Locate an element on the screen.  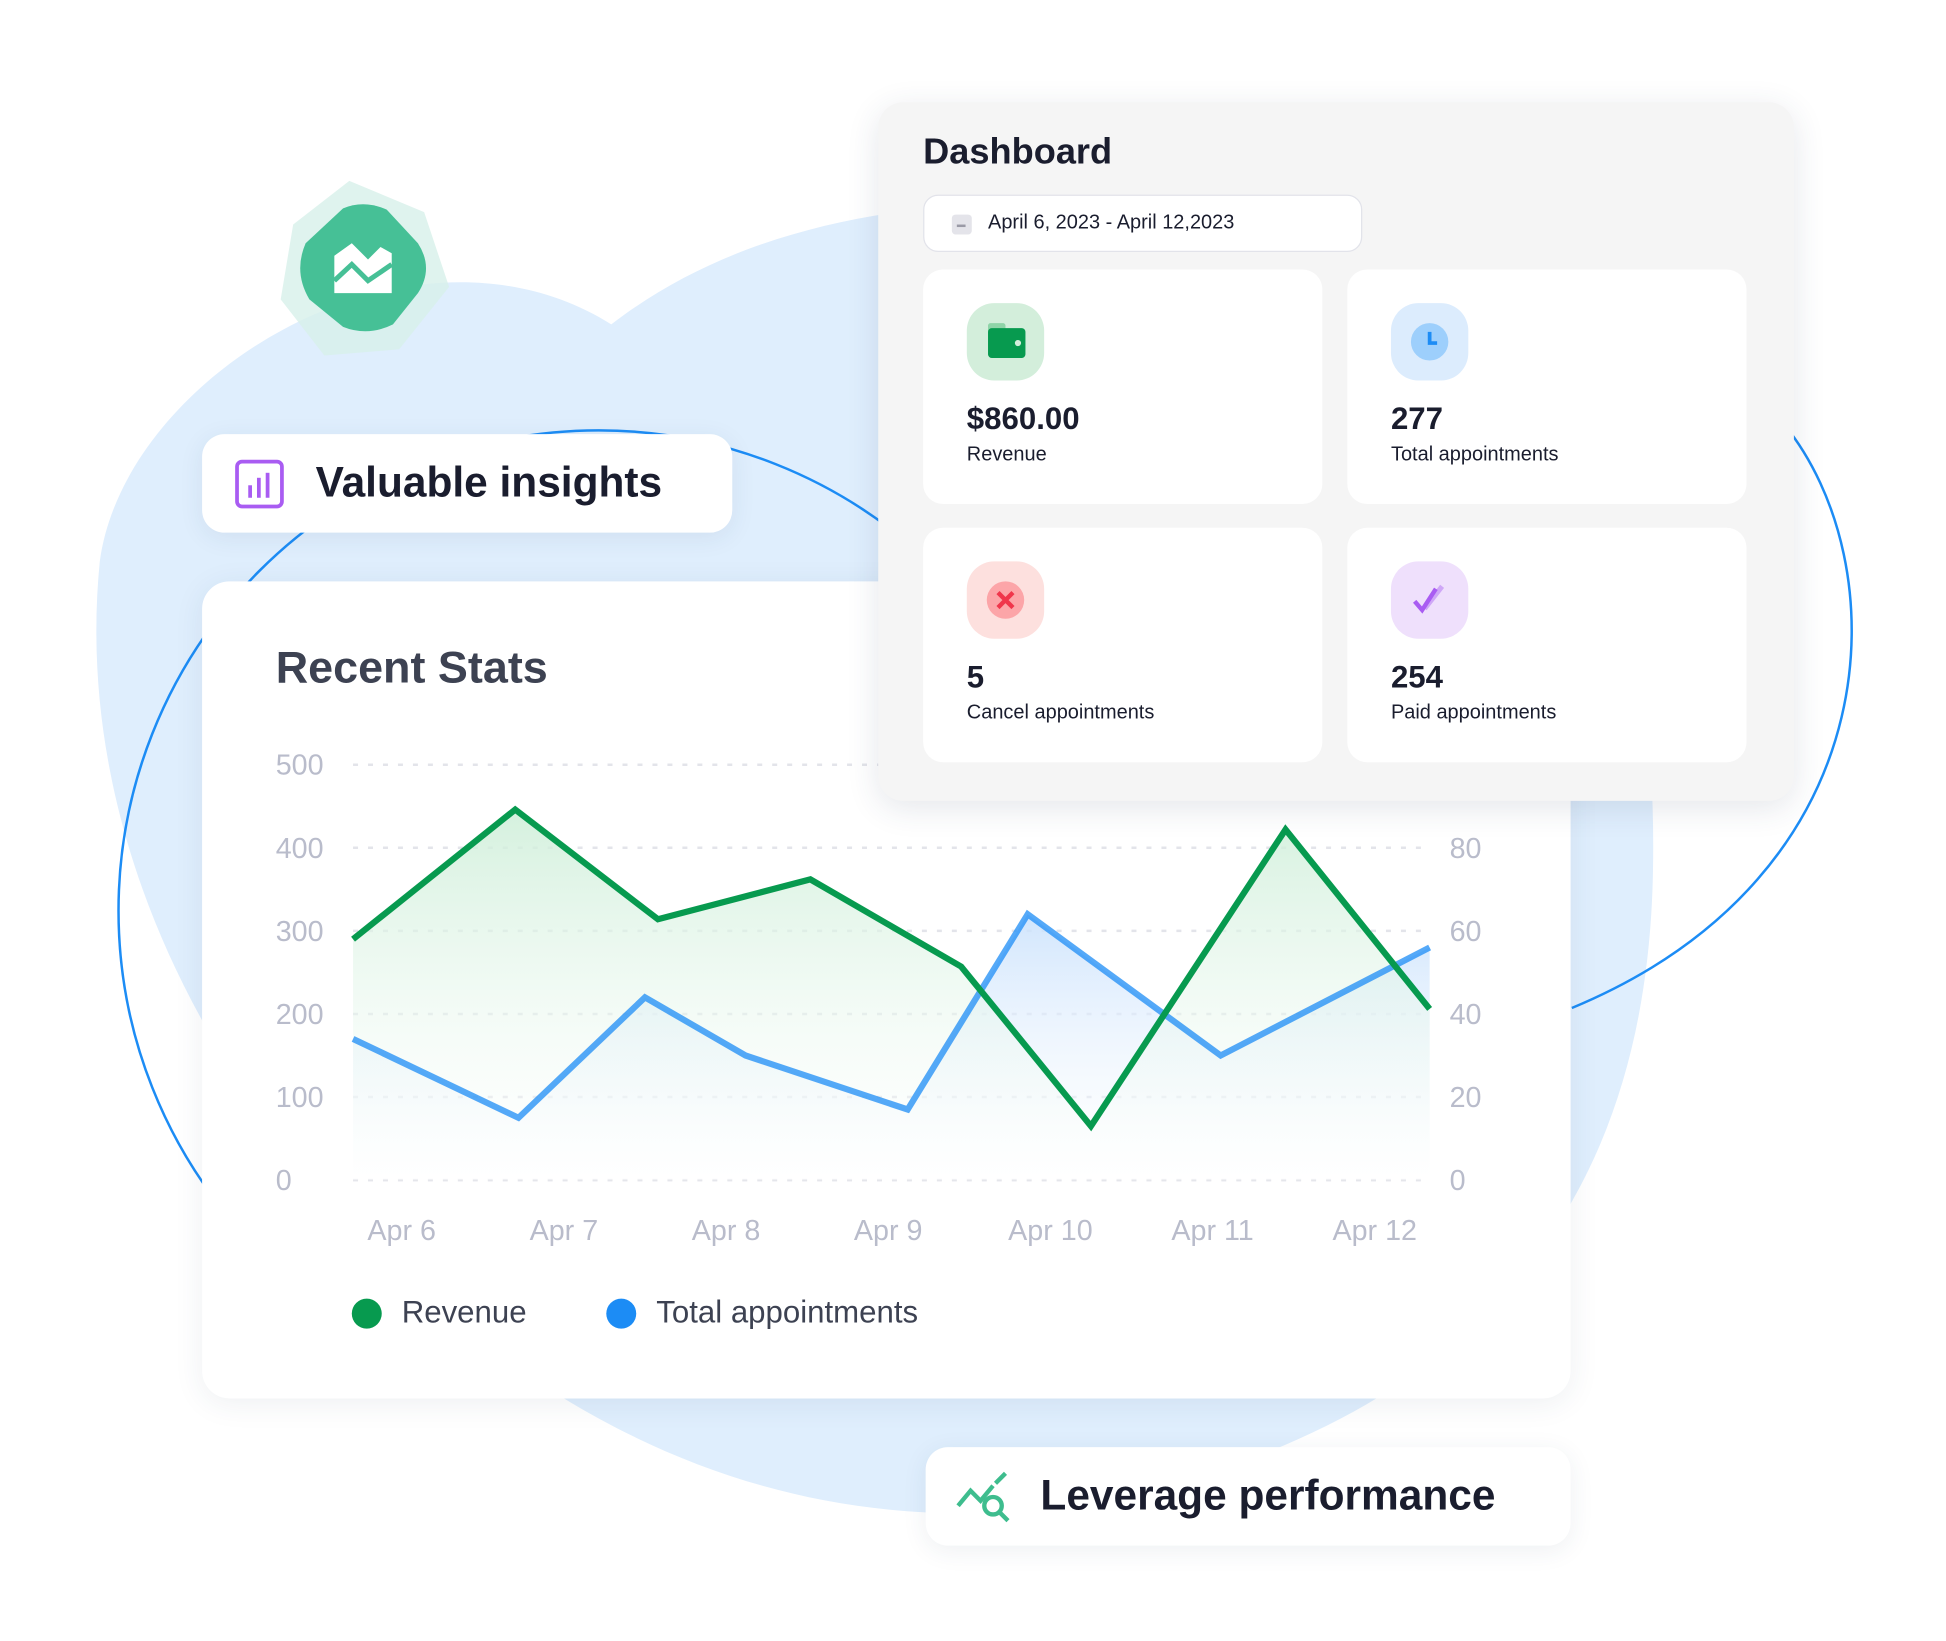
chart-title: Recent Stats is located at coordinates (411, 667).